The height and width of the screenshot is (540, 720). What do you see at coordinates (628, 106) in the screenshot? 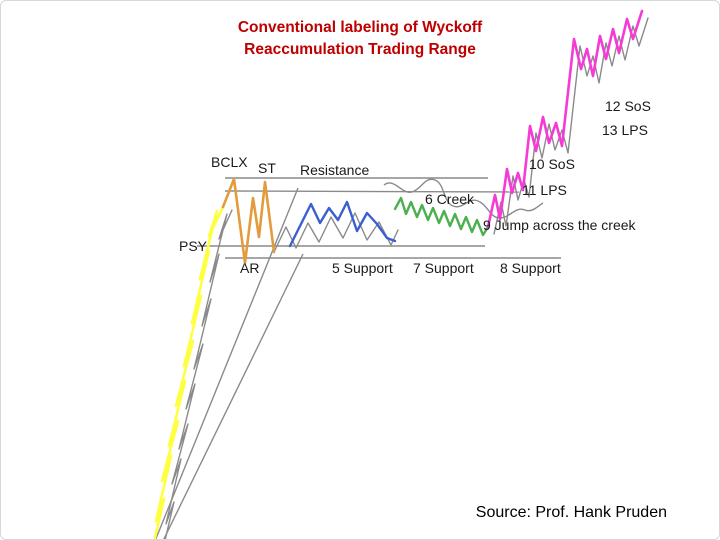
I see `label-sos-12: 12 SoS` at bounding box center [628, 106].